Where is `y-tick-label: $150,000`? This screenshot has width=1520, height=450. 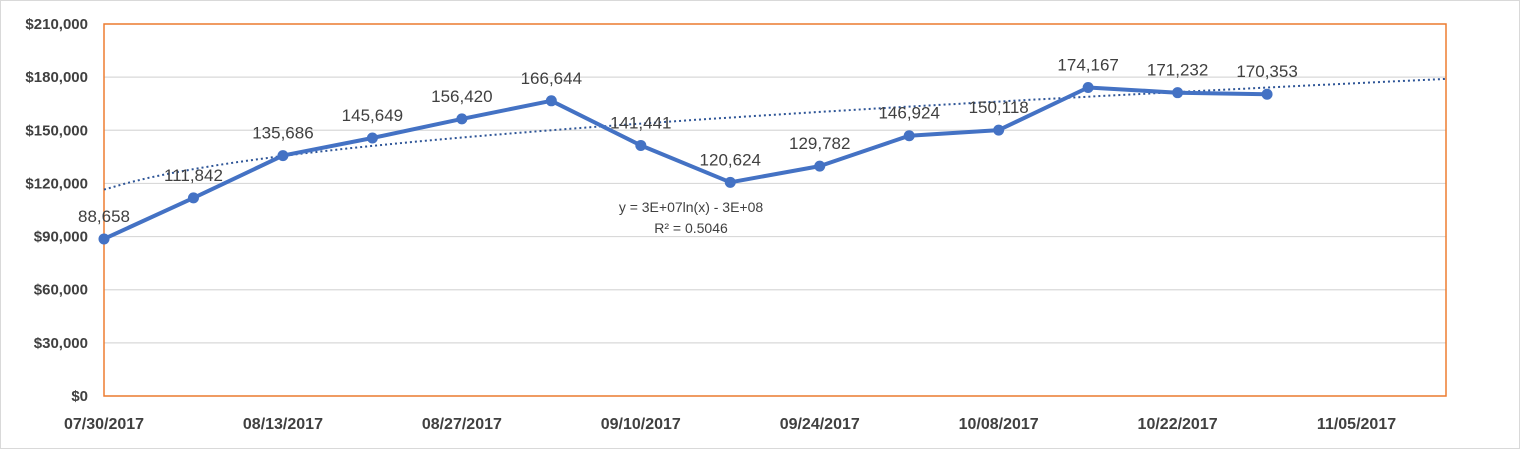 y-tick-label: $150,000 is located at coordinates (56, 130).